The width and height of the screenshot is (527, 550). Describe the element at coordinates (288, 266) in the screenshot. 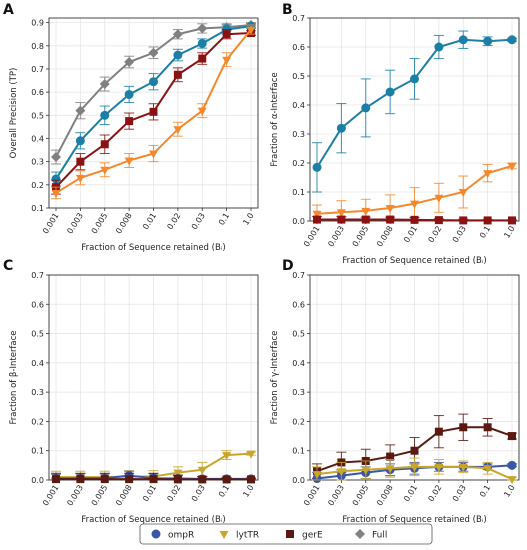

I see `panel-label: D` at that location.